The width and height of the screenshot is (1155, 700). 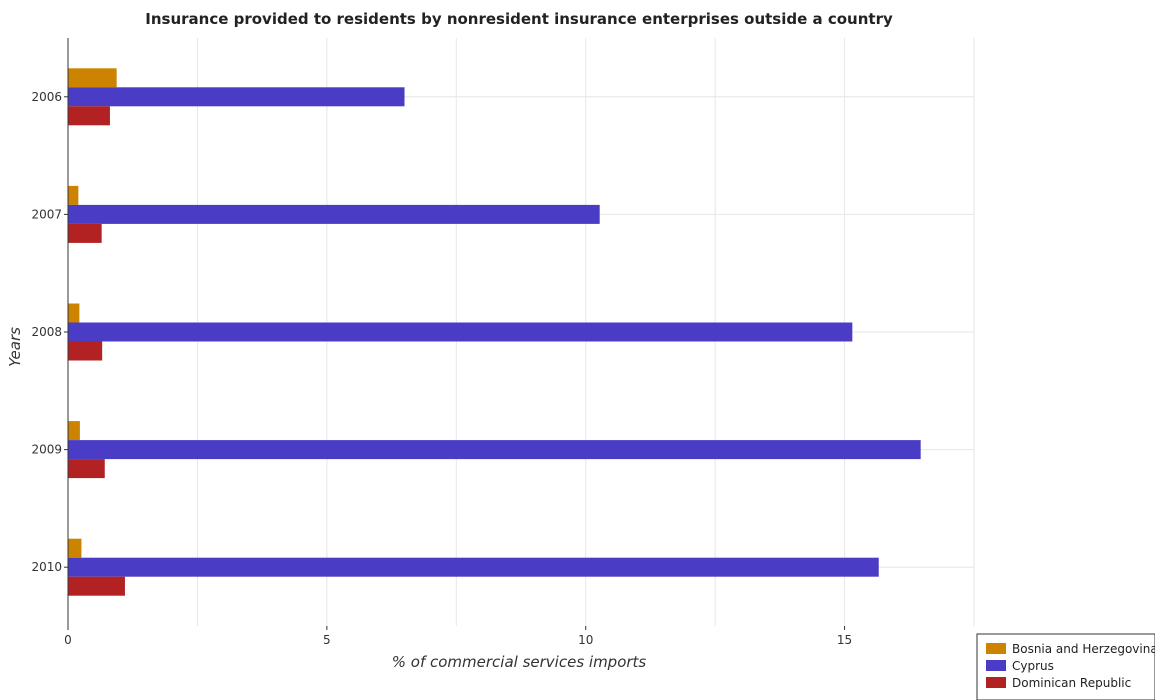 I want to click on y-tick-label: 2008, so click(x=46, y=332).